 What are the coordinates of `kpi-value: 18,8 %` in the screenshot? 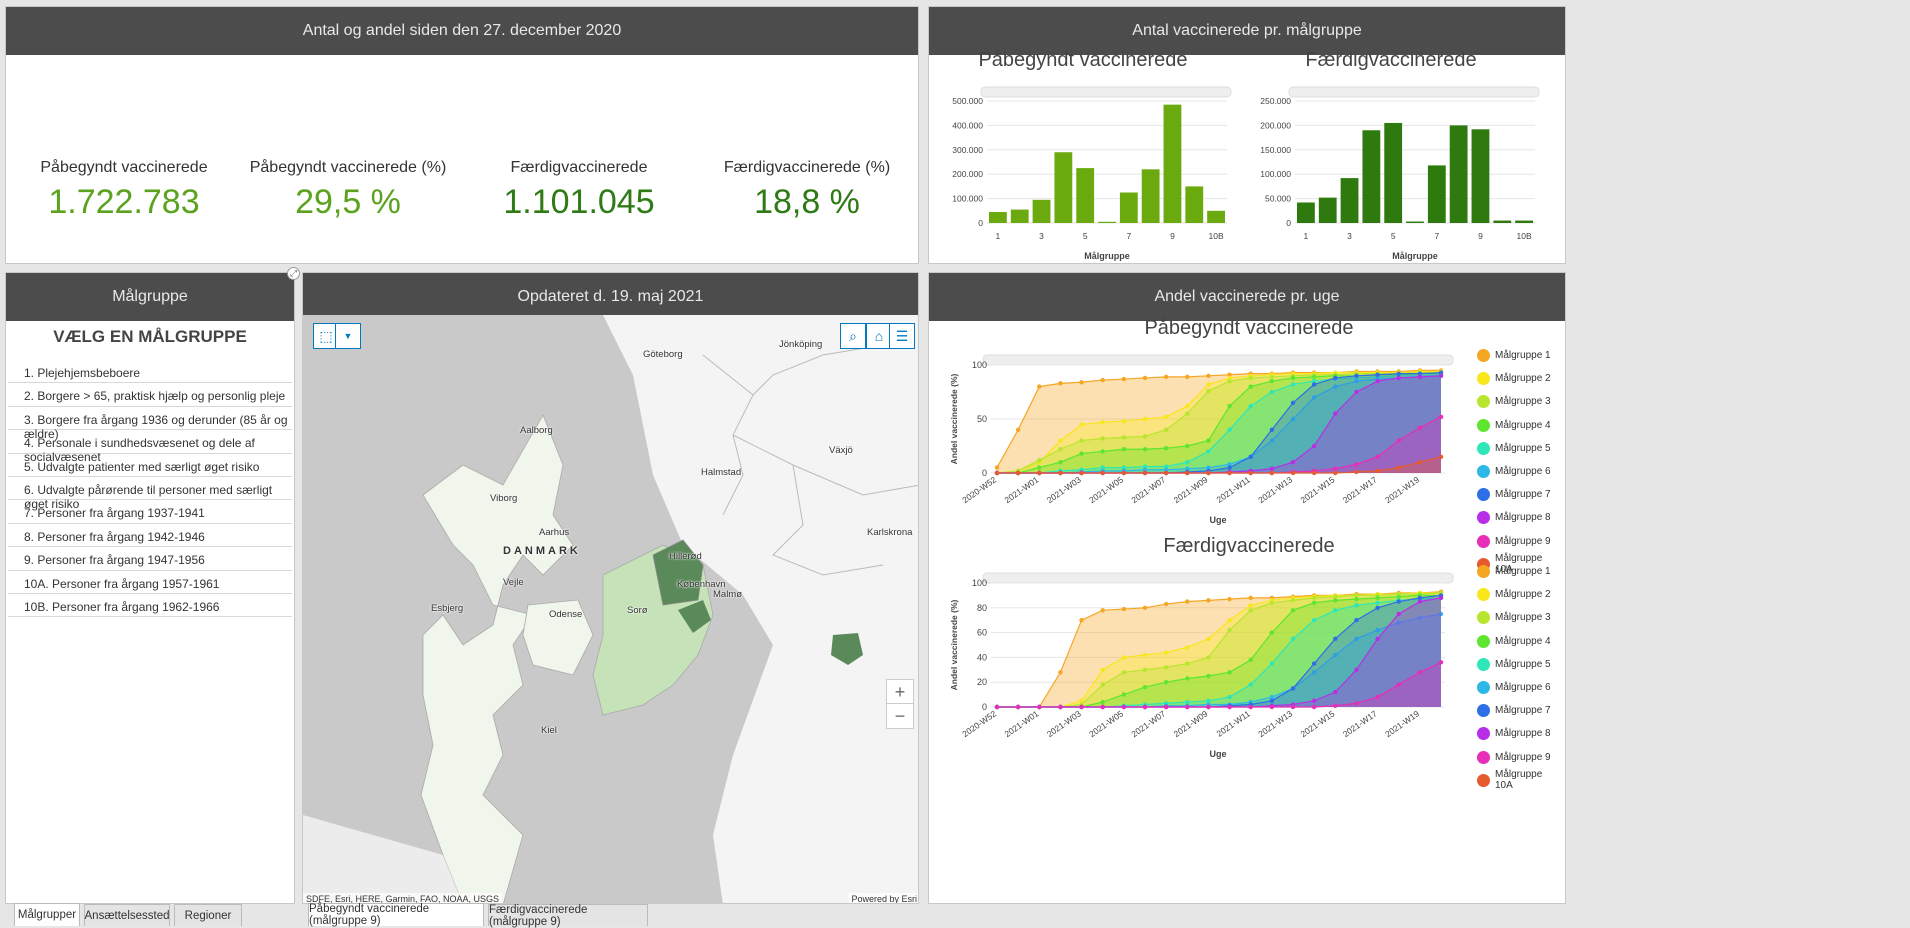 It's located at (807, 202).